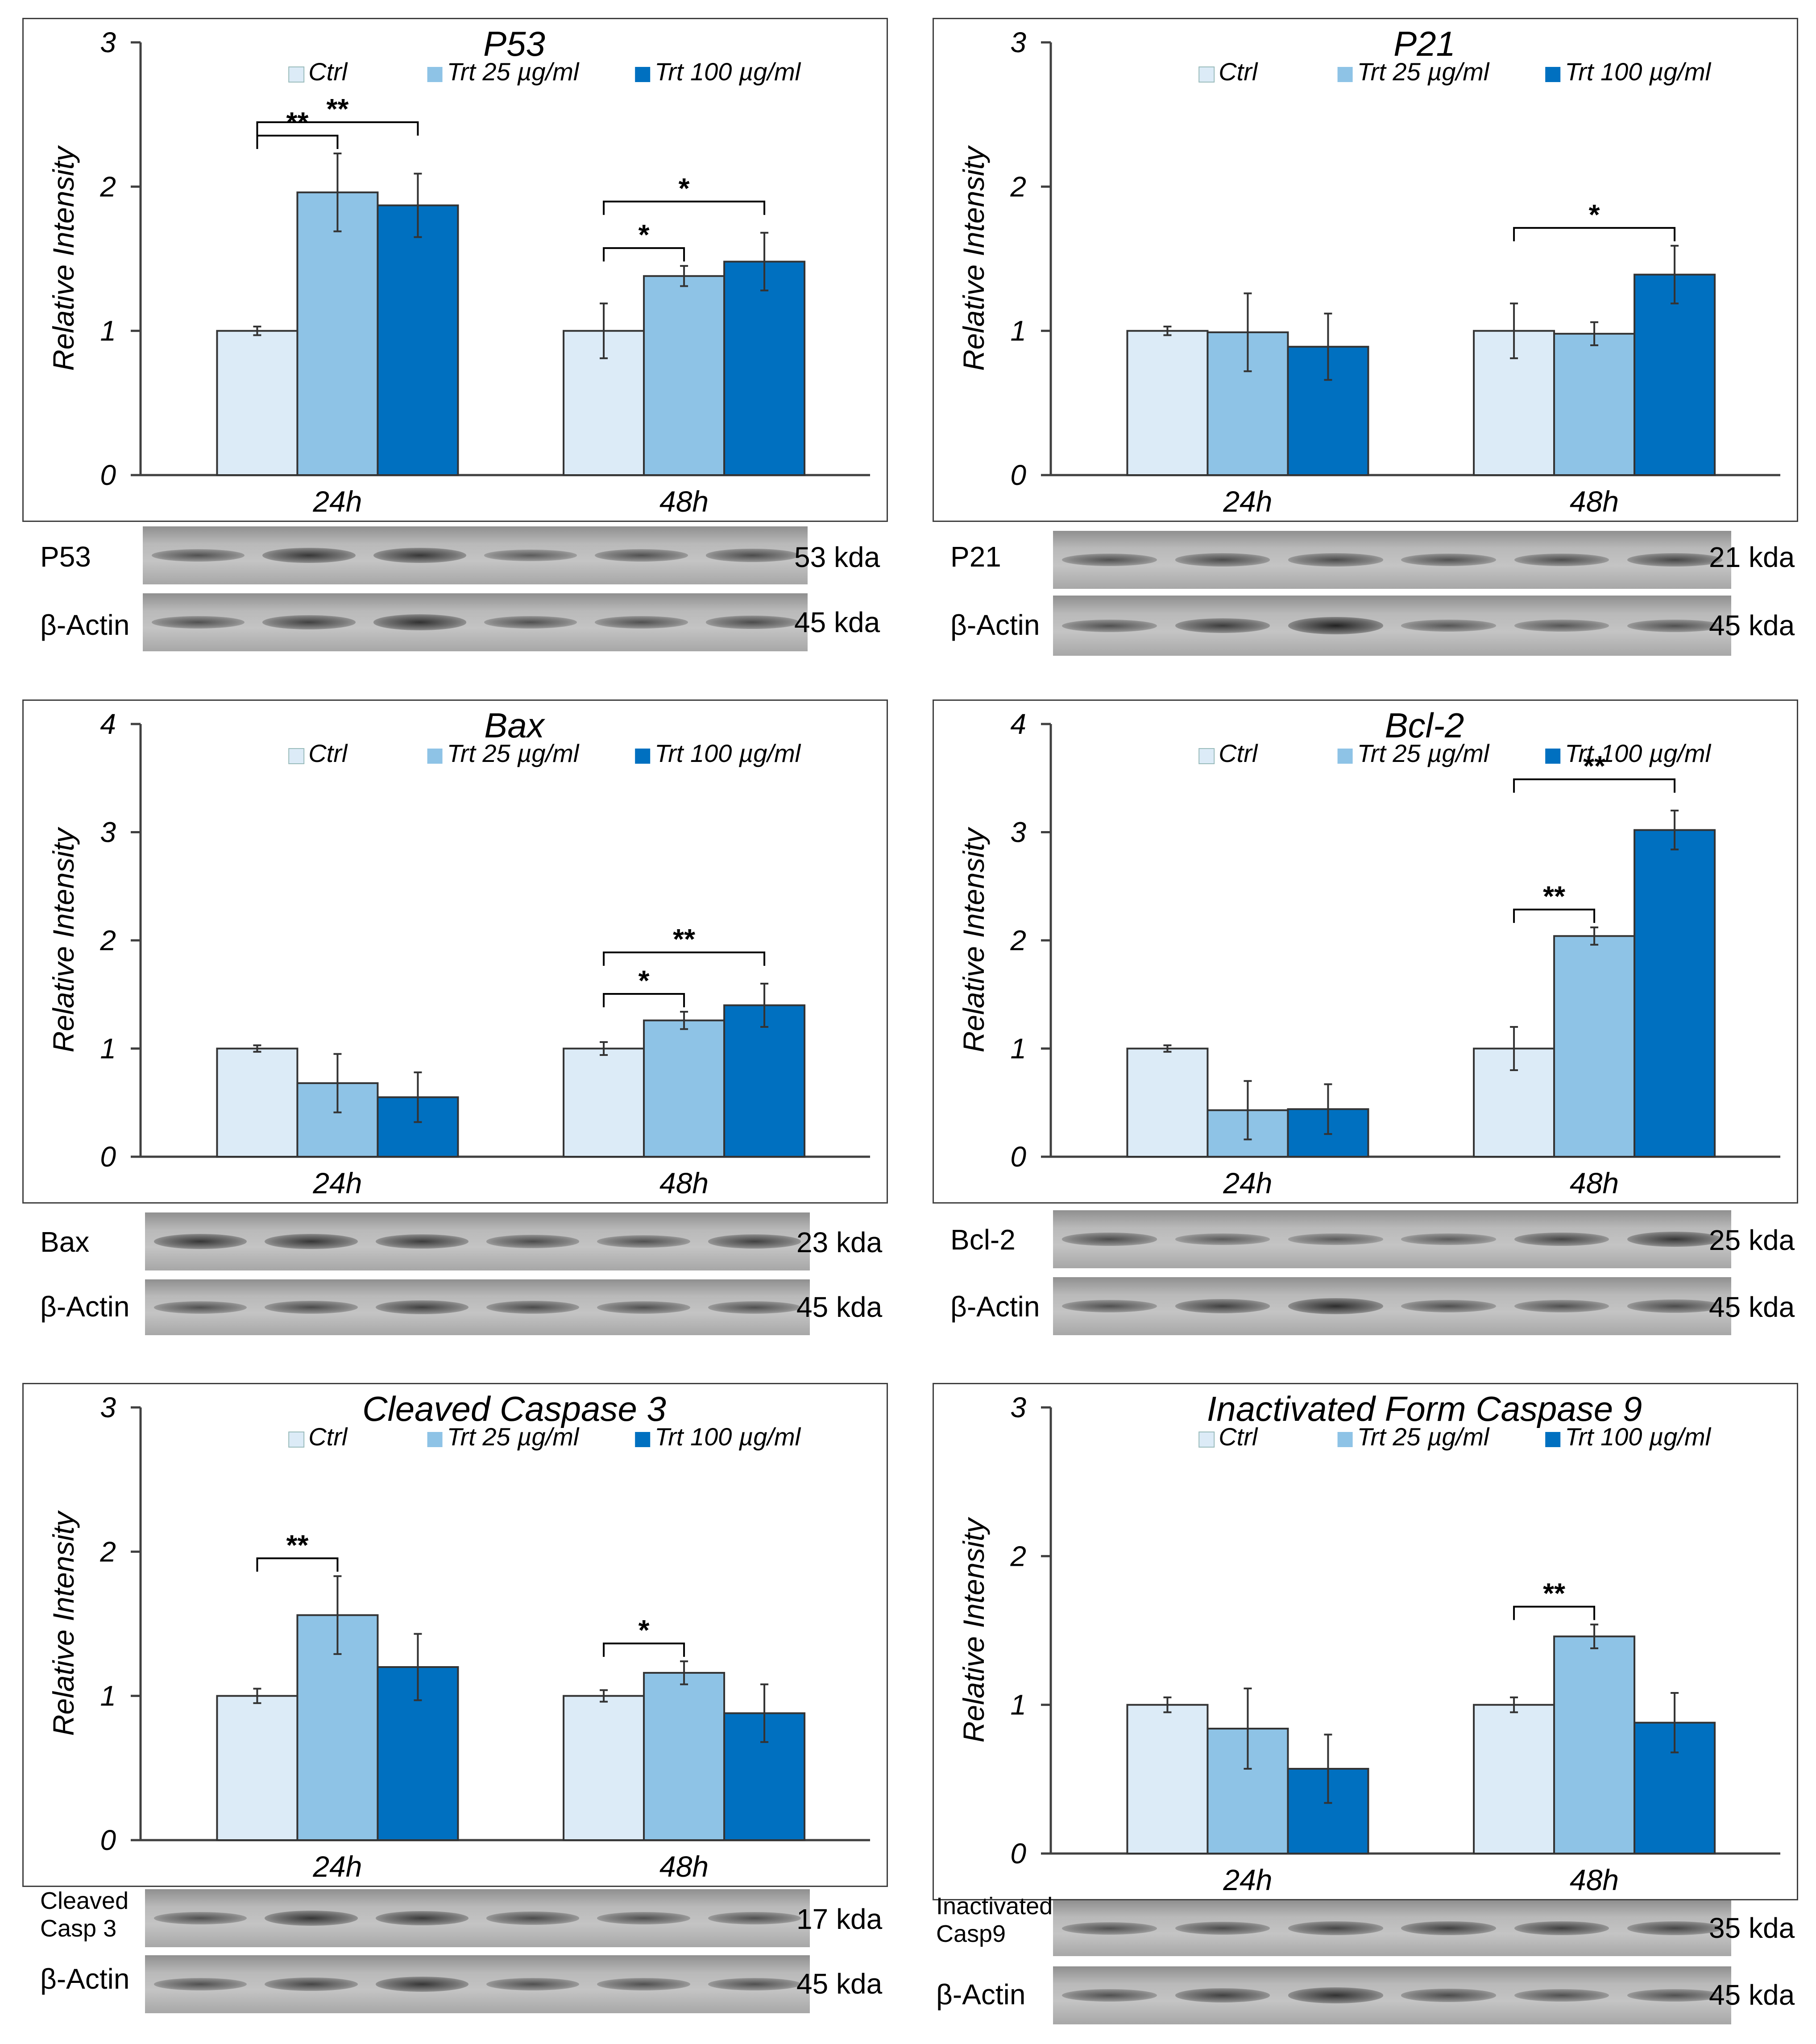  What do you see at coordinates (1424, 43) in the screenshot?
I see `chart-title: P21` at bounding box center [1424, 43].